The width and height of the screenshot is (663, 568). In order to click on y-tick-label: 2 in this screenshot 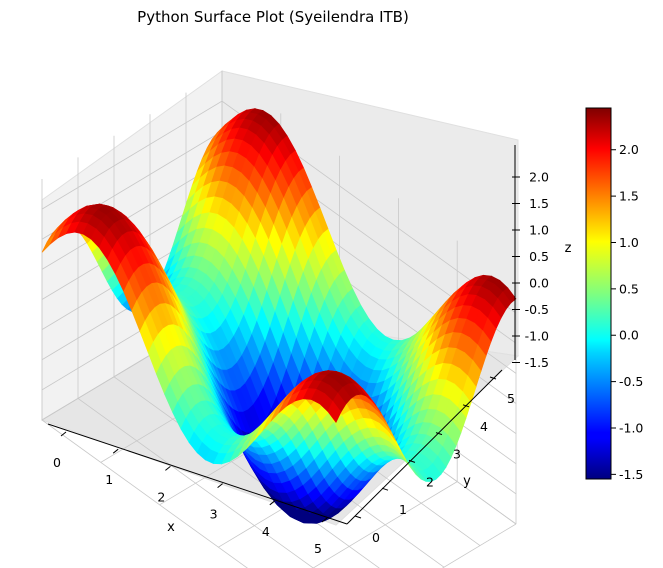, I will do `click(430, 481)`.